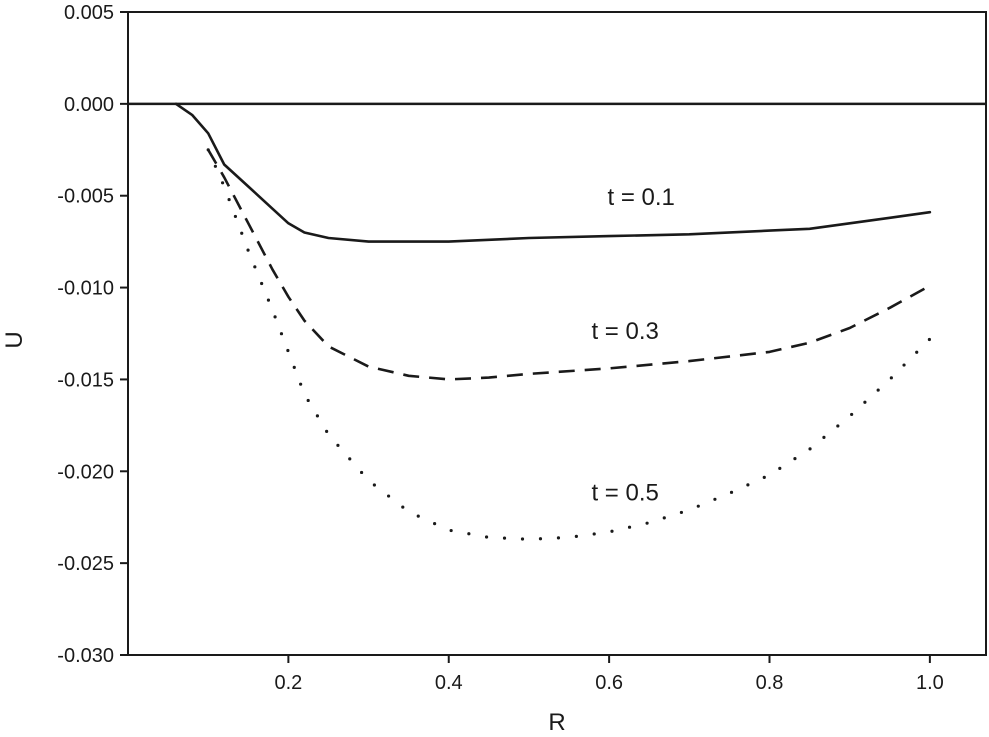  I want to click on y-tick-label: -0.025, so click(85, 564).